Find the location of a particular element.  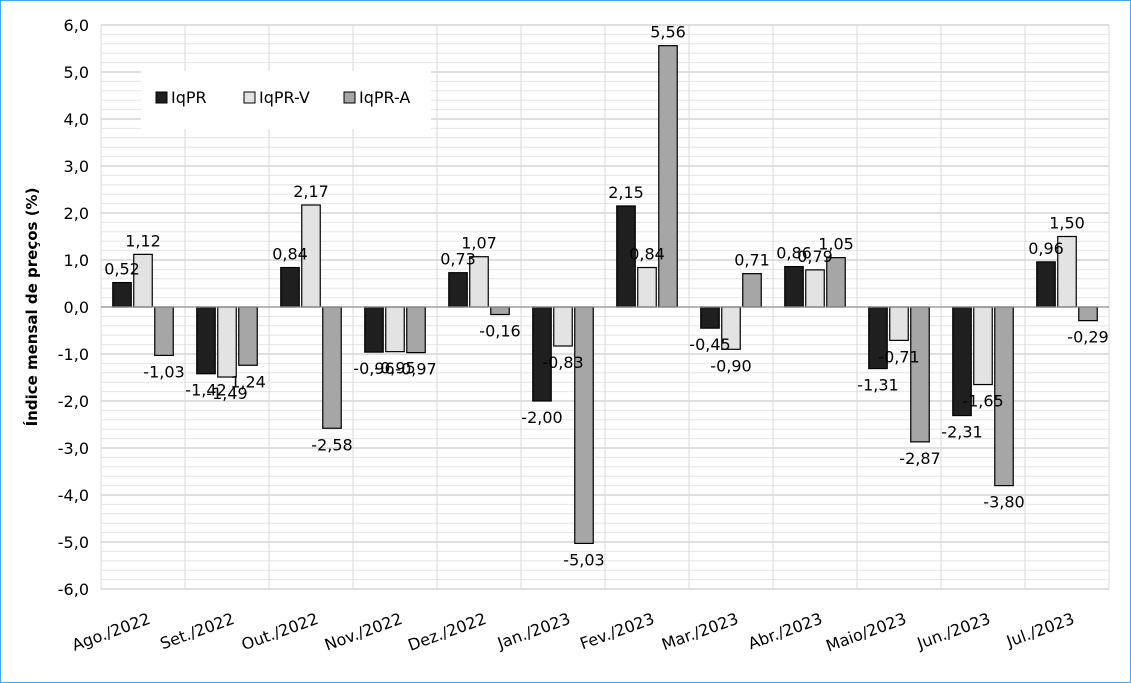

data-label: -5,03 is located at coordinates (583, 559).